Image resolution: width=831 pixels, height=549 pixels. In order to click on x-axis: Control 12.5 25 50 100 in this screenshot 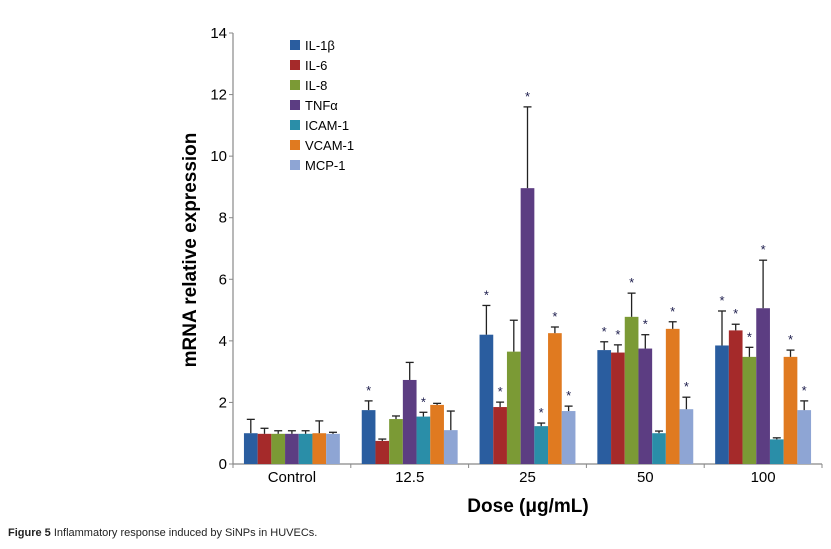, I will do `click(527, 474)`.